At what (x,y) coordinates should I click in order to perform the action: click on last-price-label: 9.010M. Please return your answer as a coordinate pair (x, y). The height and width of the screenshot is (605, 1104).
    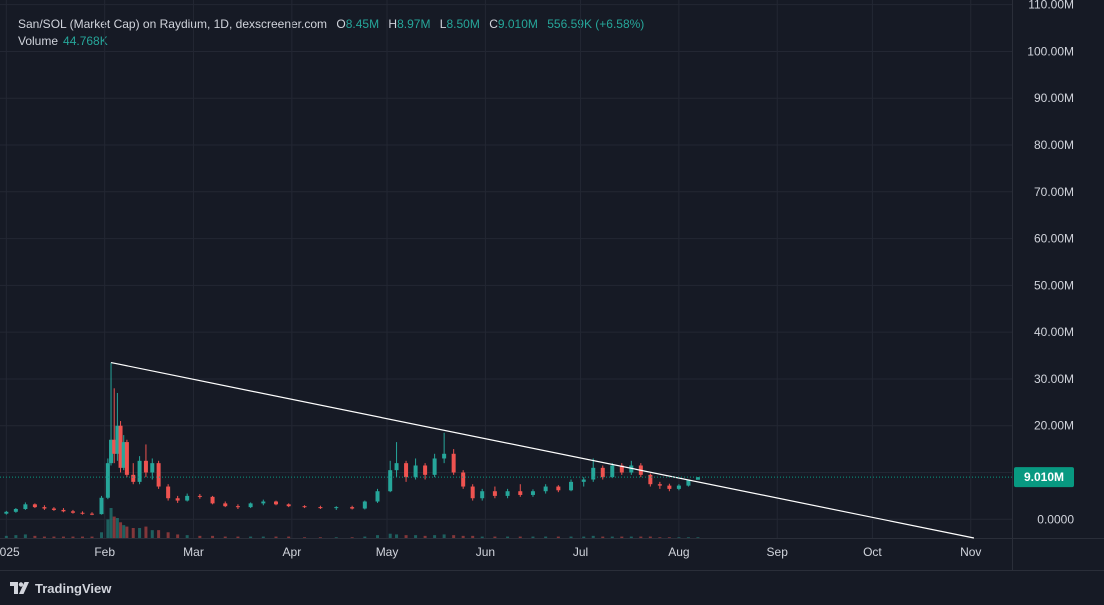
    Looking at the image, I should click on (1044, 477).